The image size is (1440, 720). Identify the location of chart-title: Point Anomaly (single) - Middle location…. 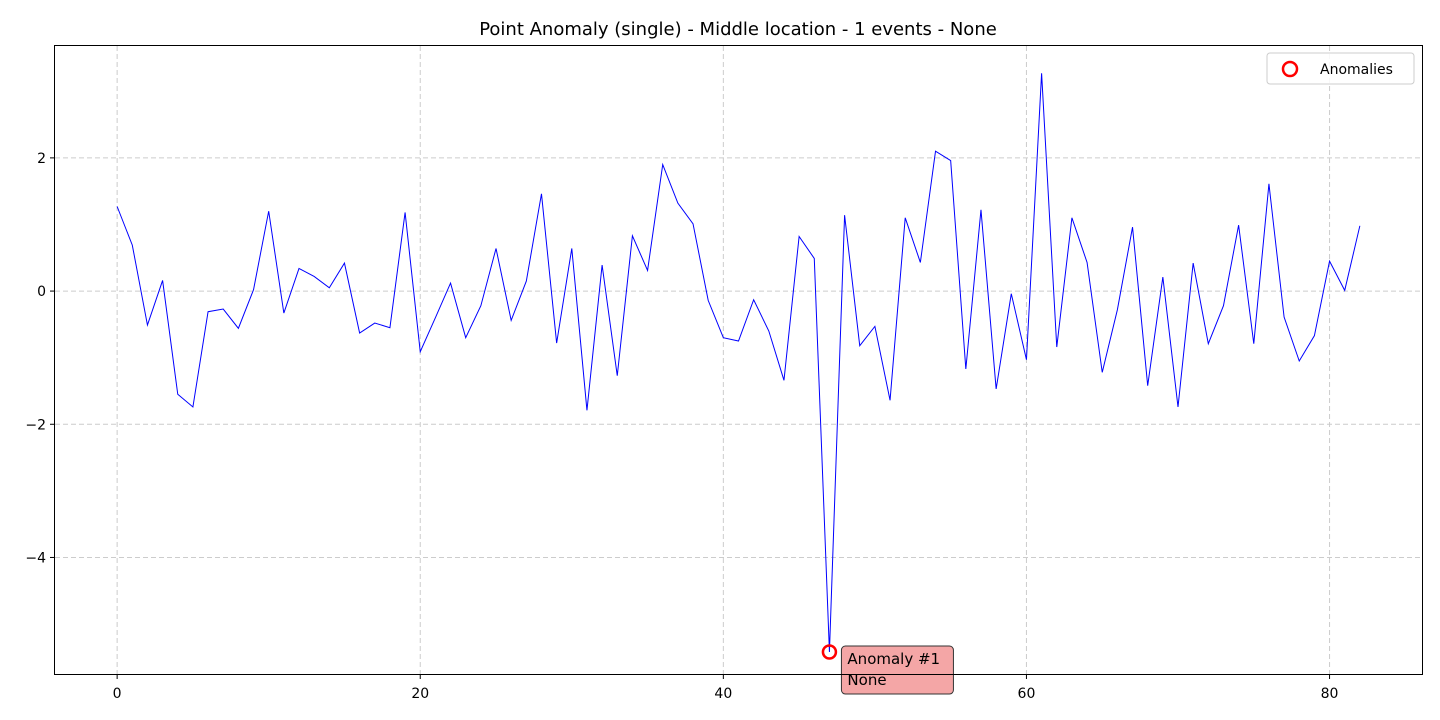
(738, 29).